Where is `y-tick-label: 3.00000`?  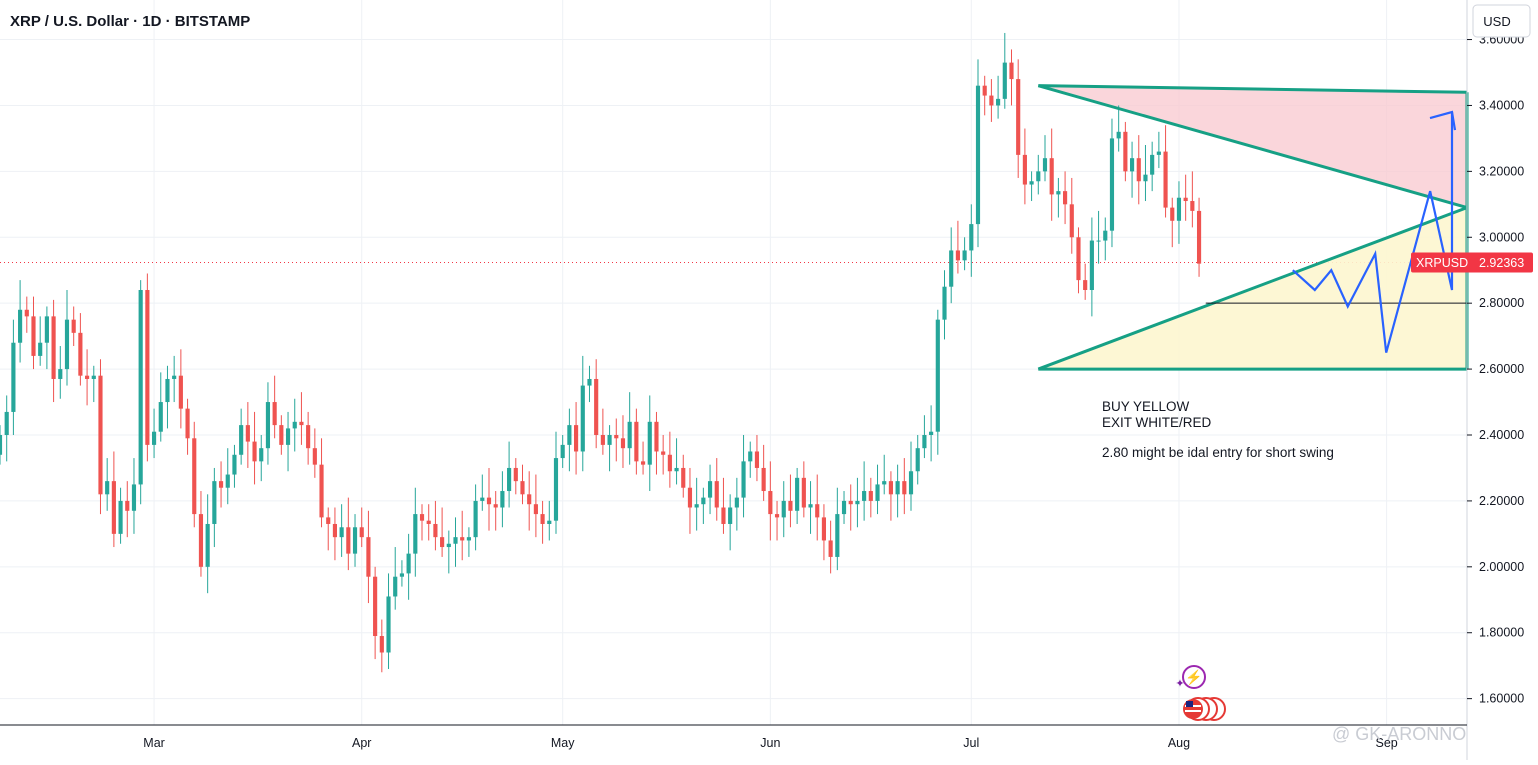 y-tick-label: 3.00000 is located at coordinates (1501, 237).